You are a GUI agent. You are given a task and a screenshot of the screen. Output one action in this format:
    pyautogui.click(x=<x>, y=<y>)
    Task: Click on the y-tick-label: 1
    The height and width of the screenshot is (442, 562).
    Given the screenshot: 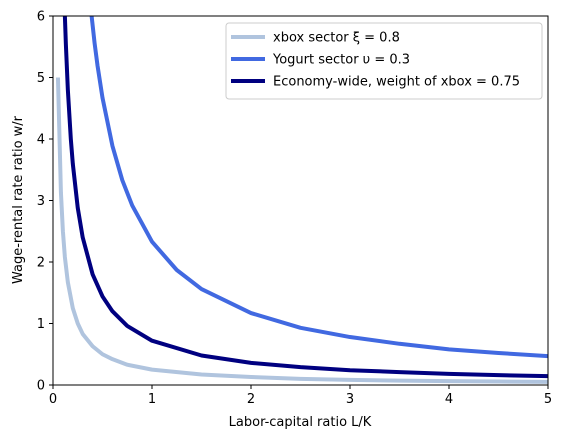 What is the action you would take?
    pyautogui.click(x=41, y=324)
    